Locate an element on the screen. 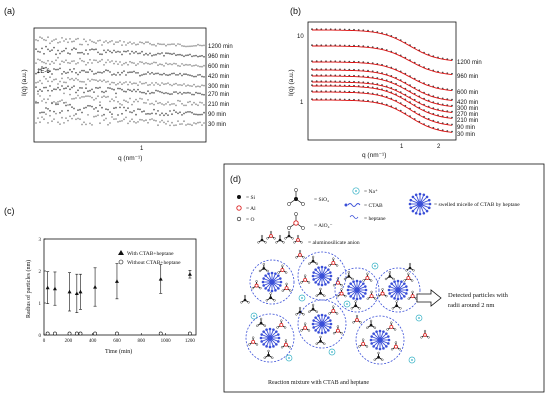 This screenshot has height=401, width=550. micelle-cluster is located at coordinates (272, 282).